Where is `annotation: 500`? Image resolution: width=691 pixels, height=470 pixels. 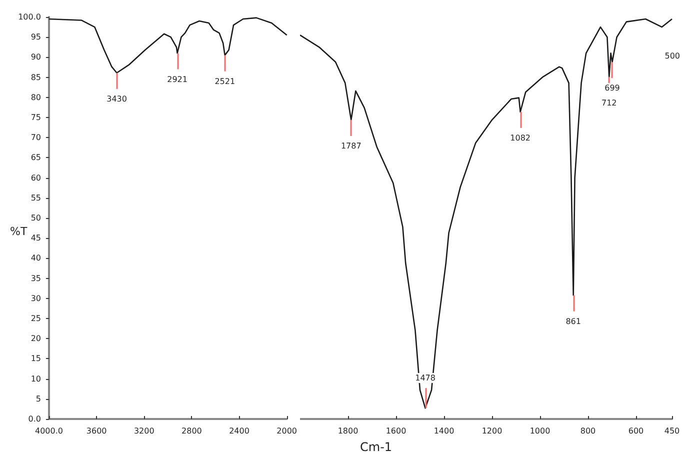
annotation: 500 is located at coordinates (672, 56).